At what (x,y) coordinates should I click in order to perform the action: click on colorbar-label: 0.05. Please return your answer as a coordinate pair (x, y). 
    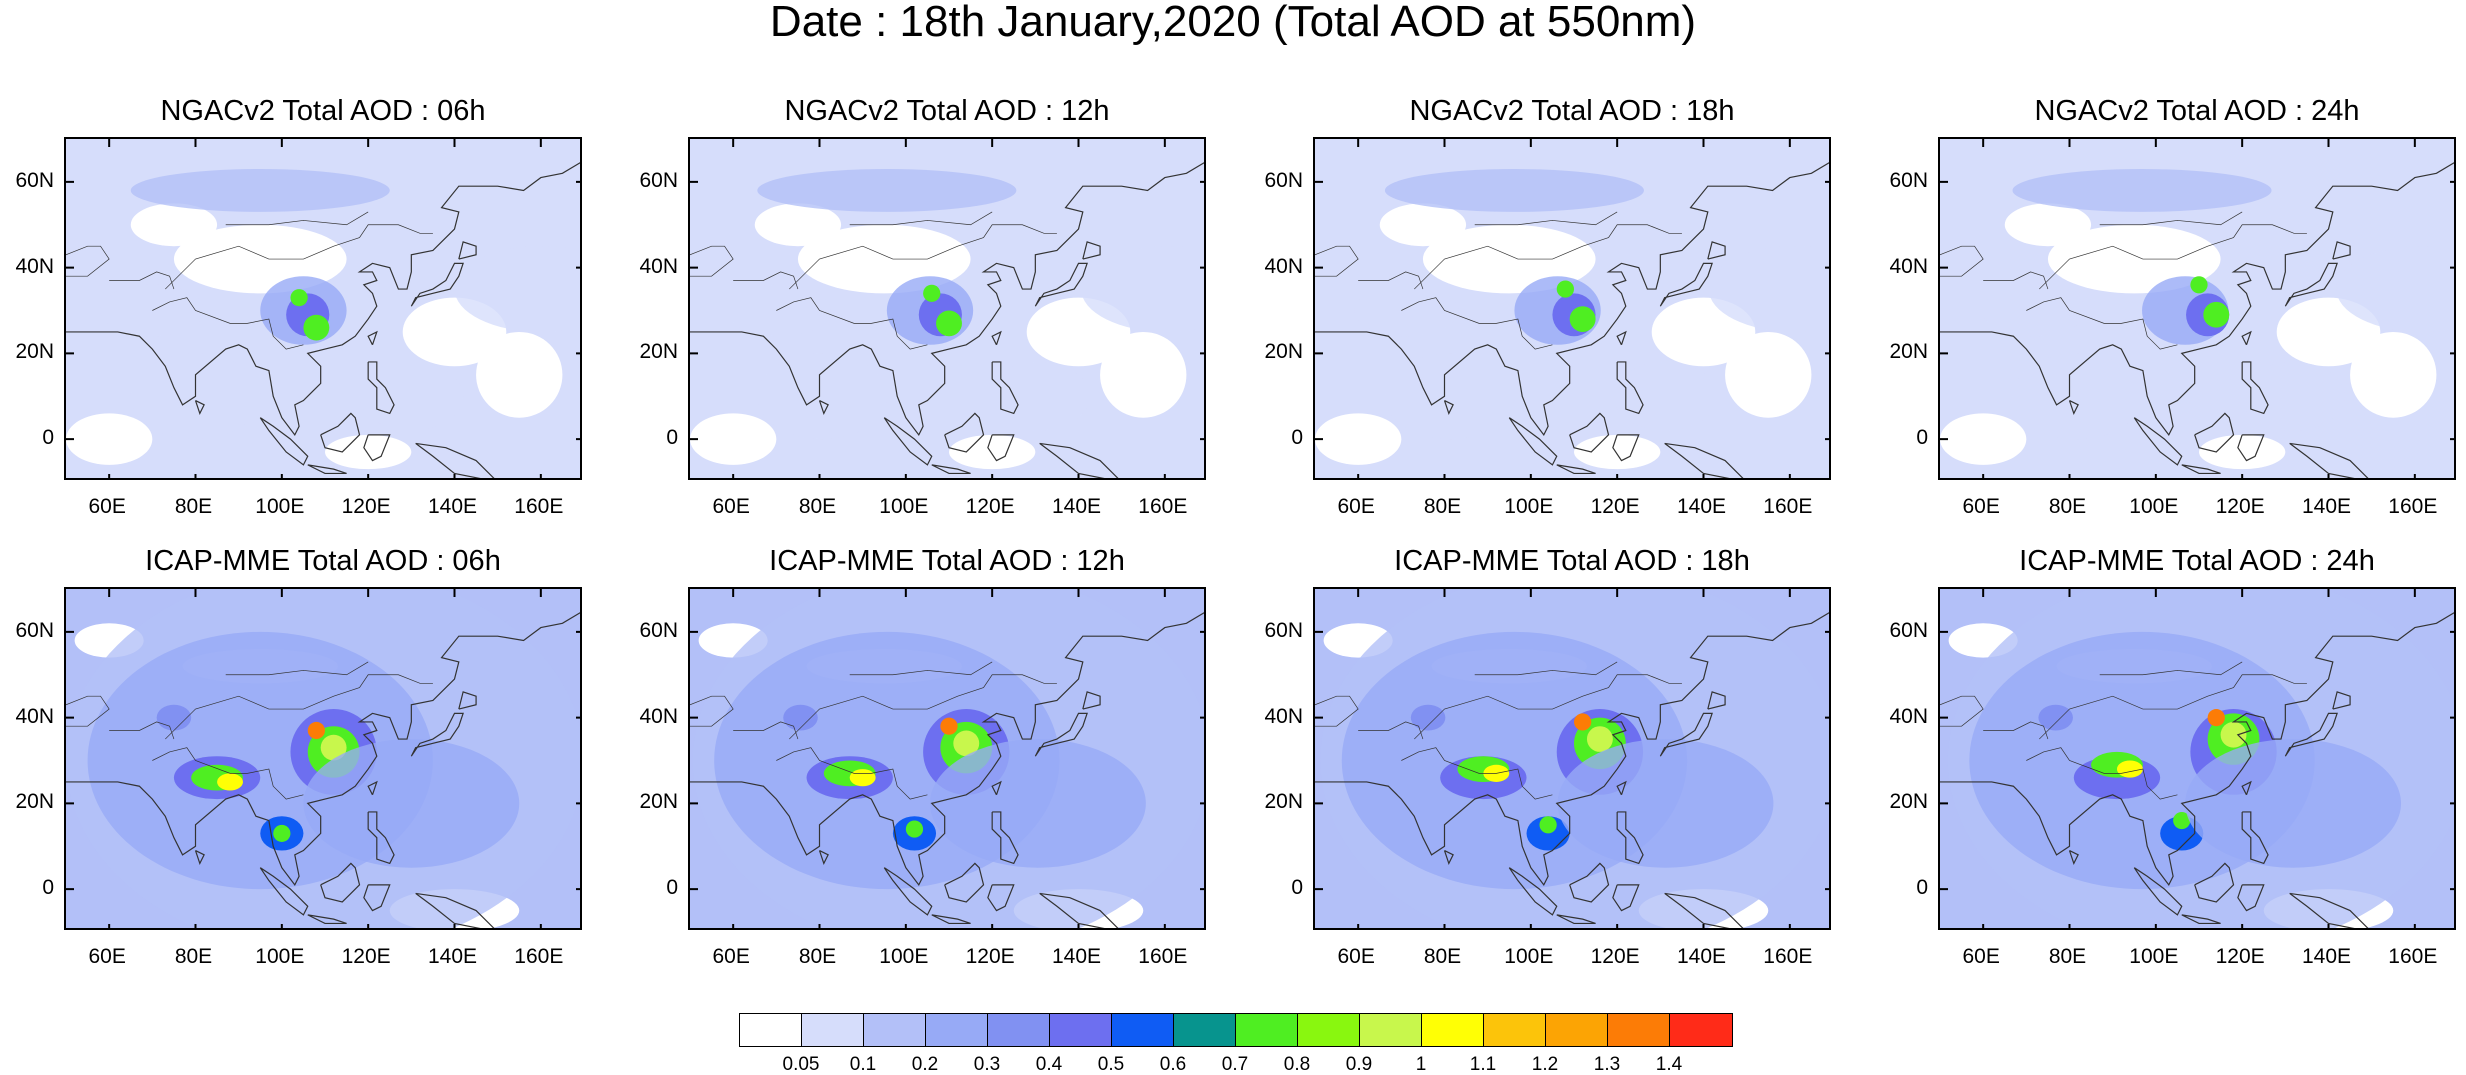
    Looking at the image, I should click on (801, 1064).